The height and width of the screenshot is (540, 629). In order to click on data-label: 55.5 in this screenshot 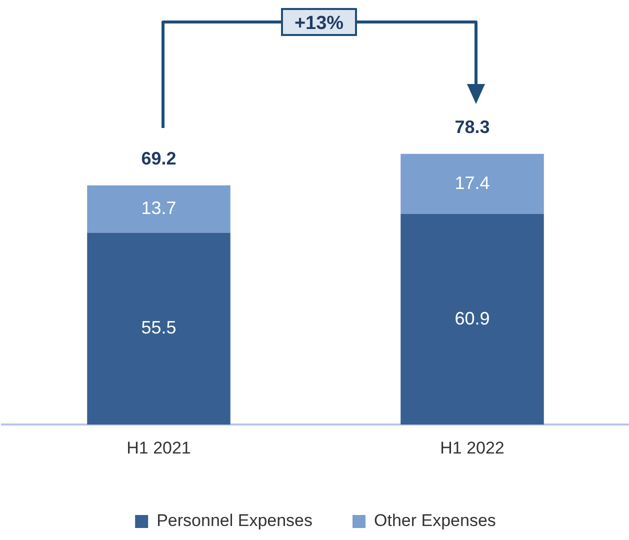, I will do `click(158, 328)`.